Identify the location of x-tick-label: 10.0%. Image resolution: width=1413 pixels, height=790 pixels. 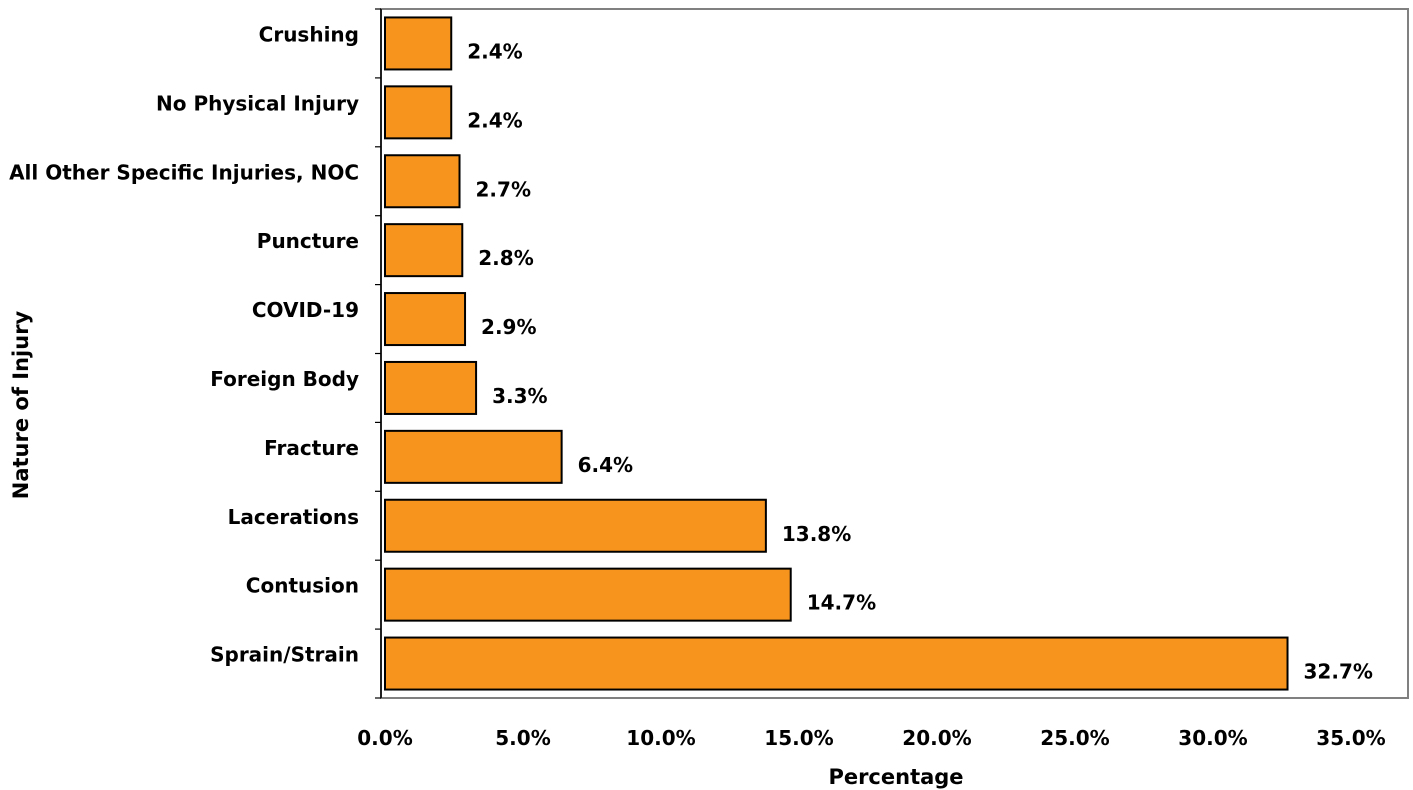
(660, 738).